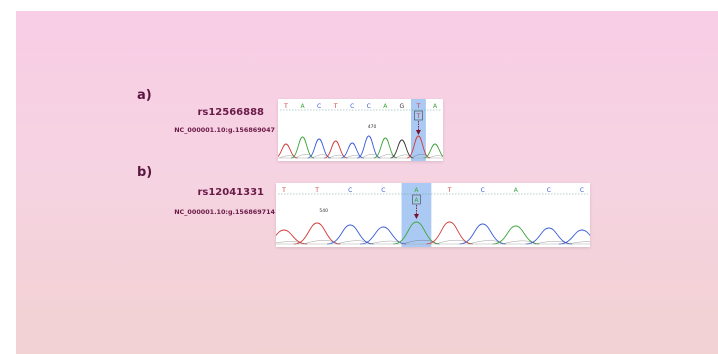 The height and width of the screenshot is (354, 718). What do you see at coordinates (418, 132) in the screenshot?
I see `chrom-a-arrow-head` at bounding box center [418, 132].